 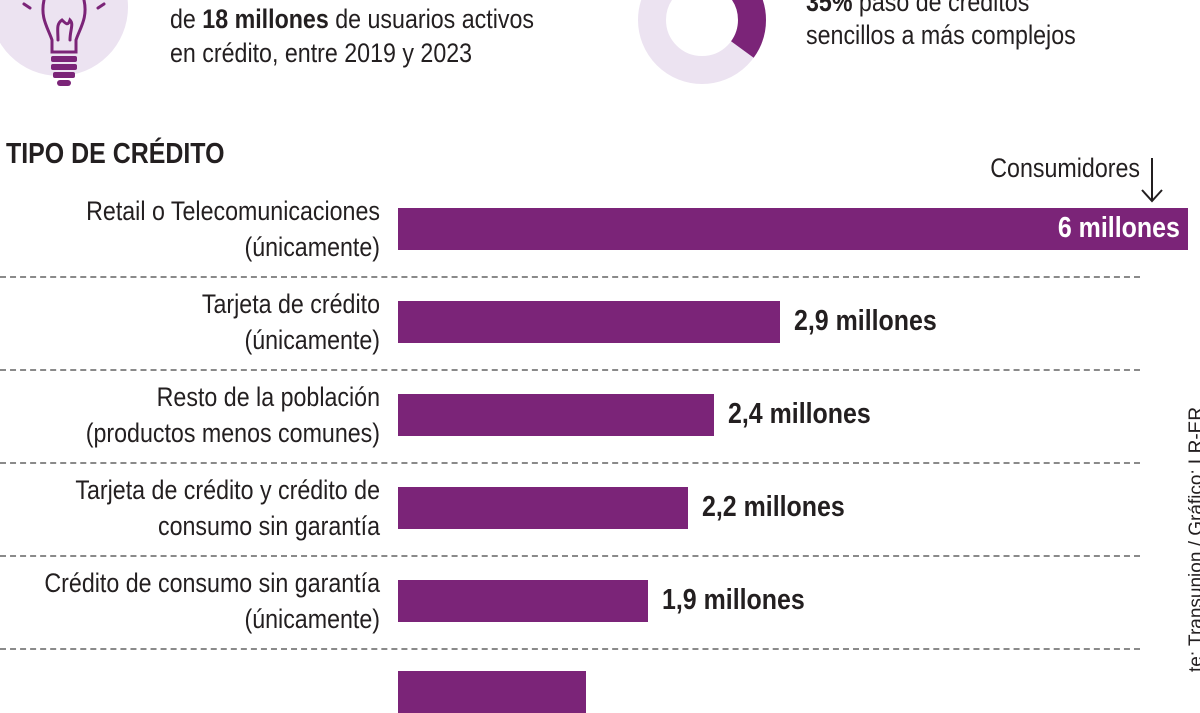 I want to click on bar-cropped, so click(x=492, y=692).